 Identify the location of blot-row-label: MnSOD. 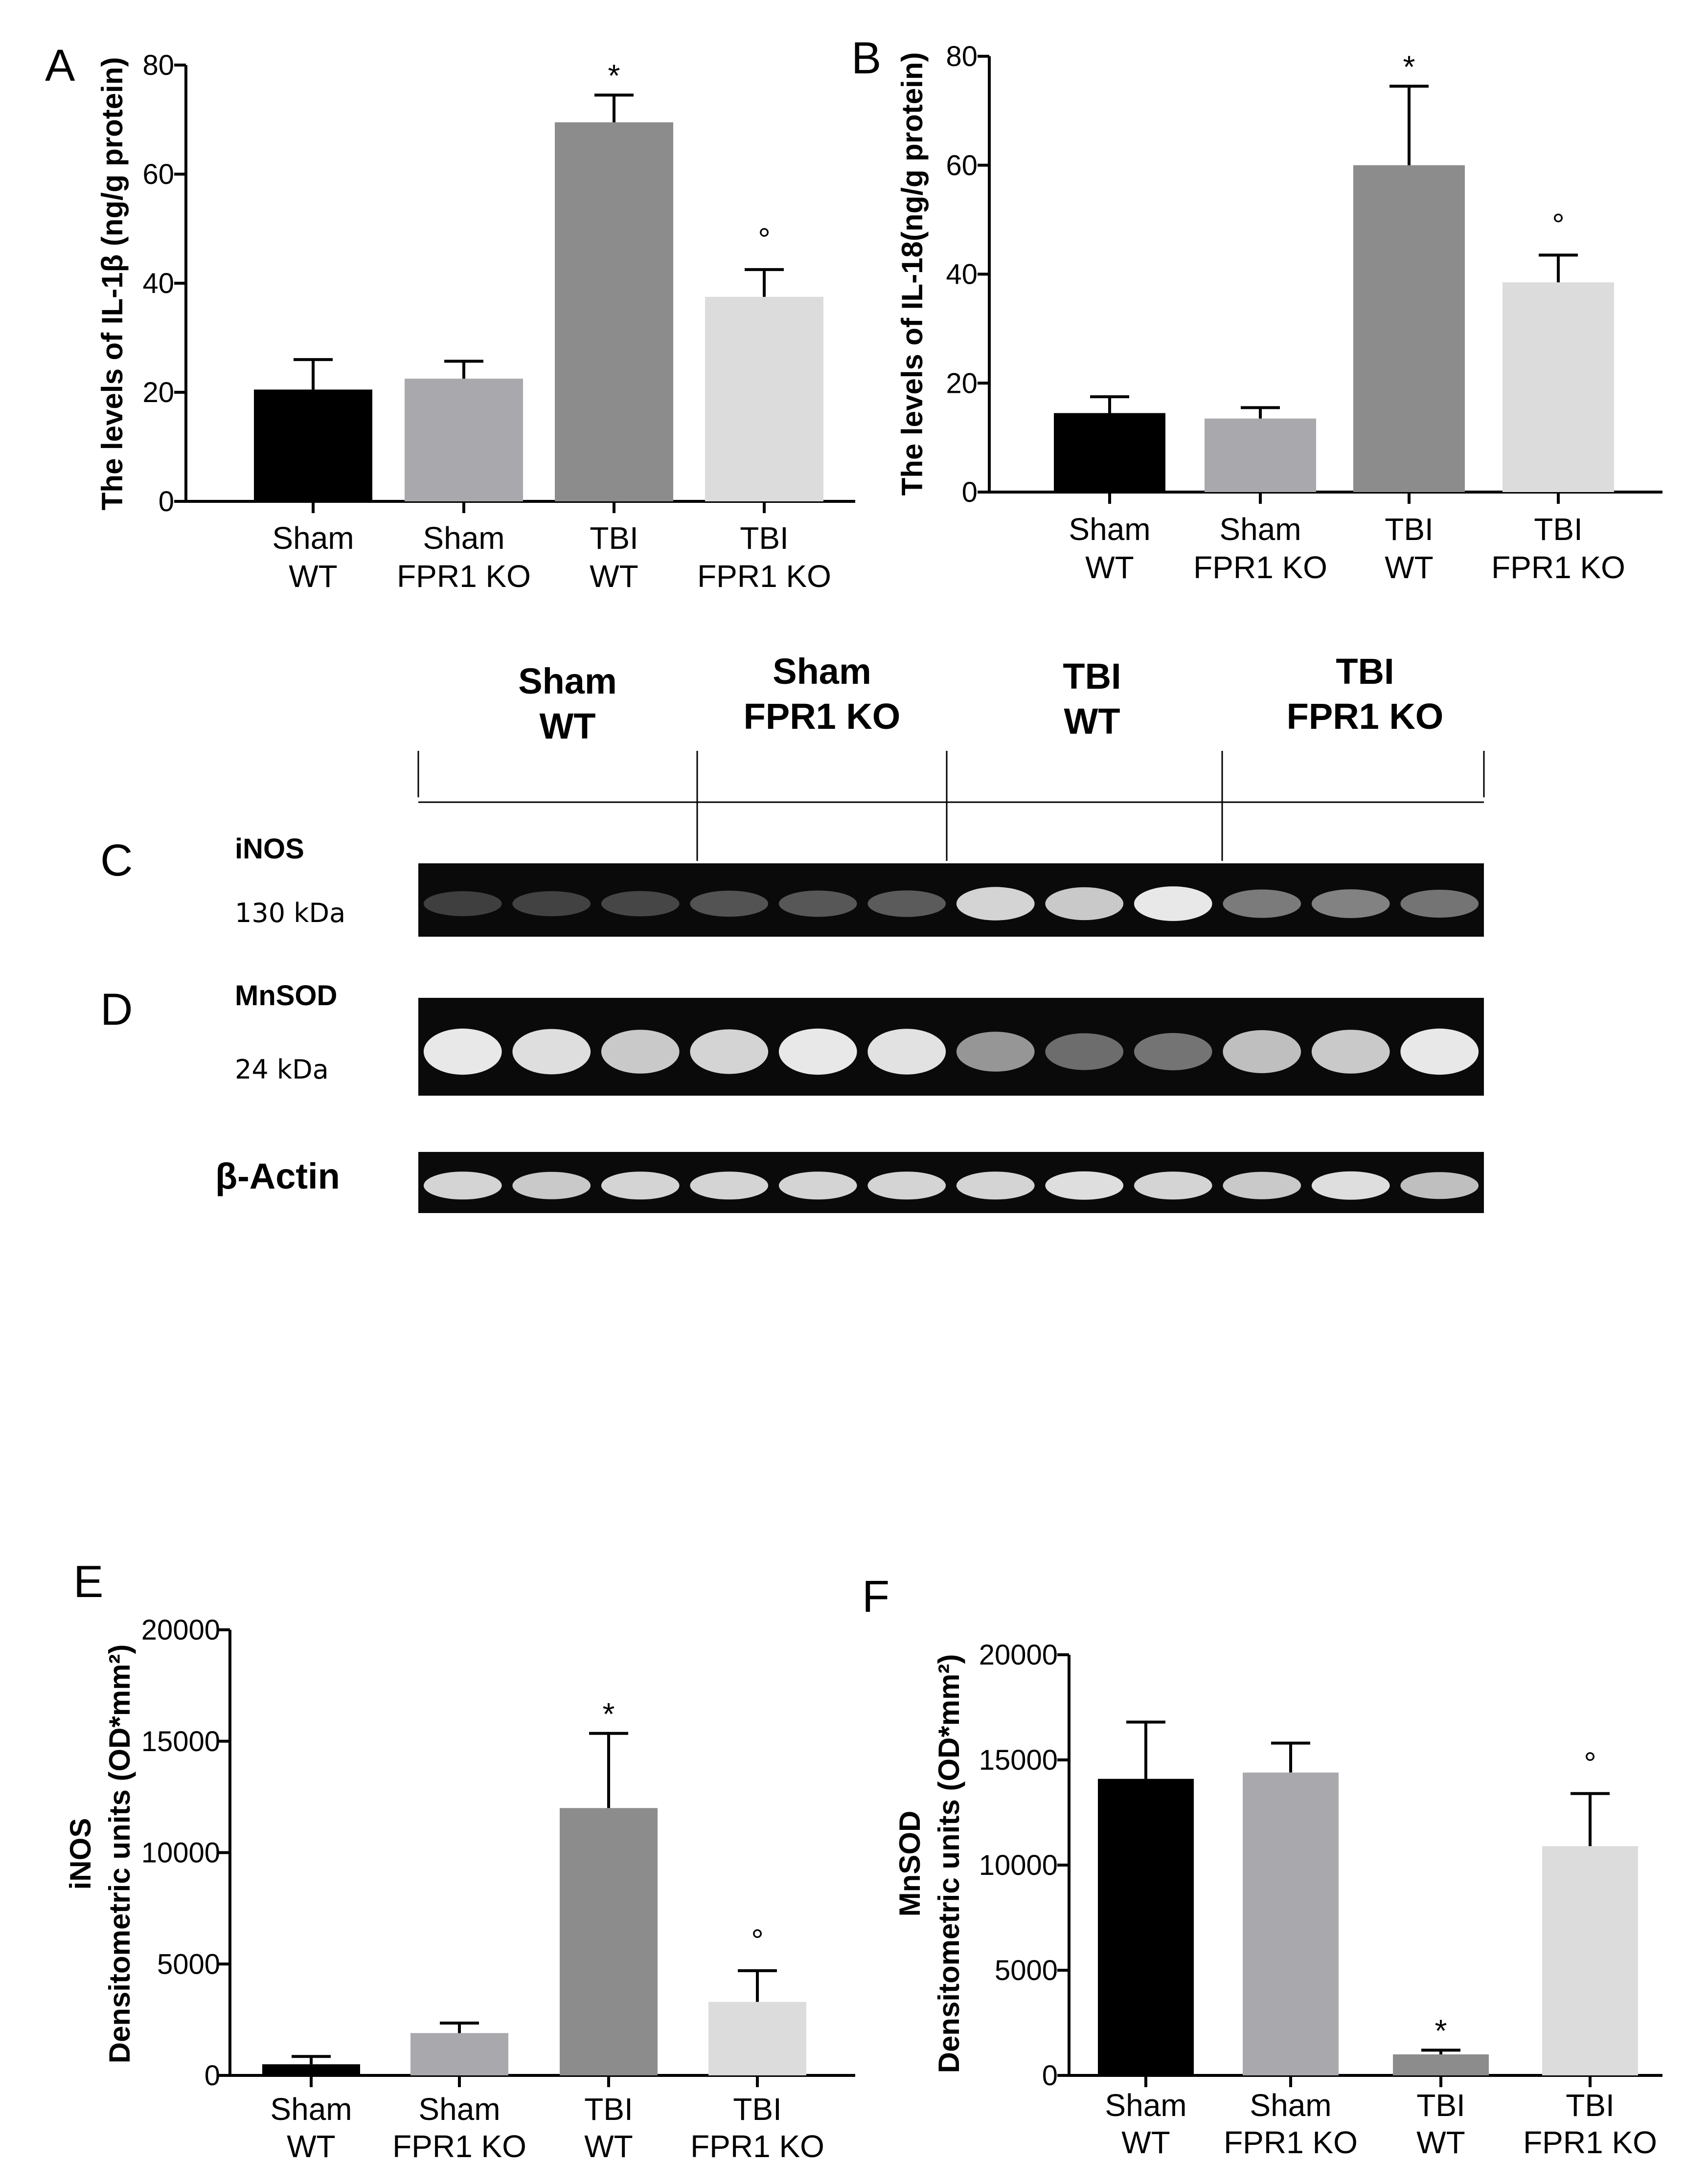
(286, 996).